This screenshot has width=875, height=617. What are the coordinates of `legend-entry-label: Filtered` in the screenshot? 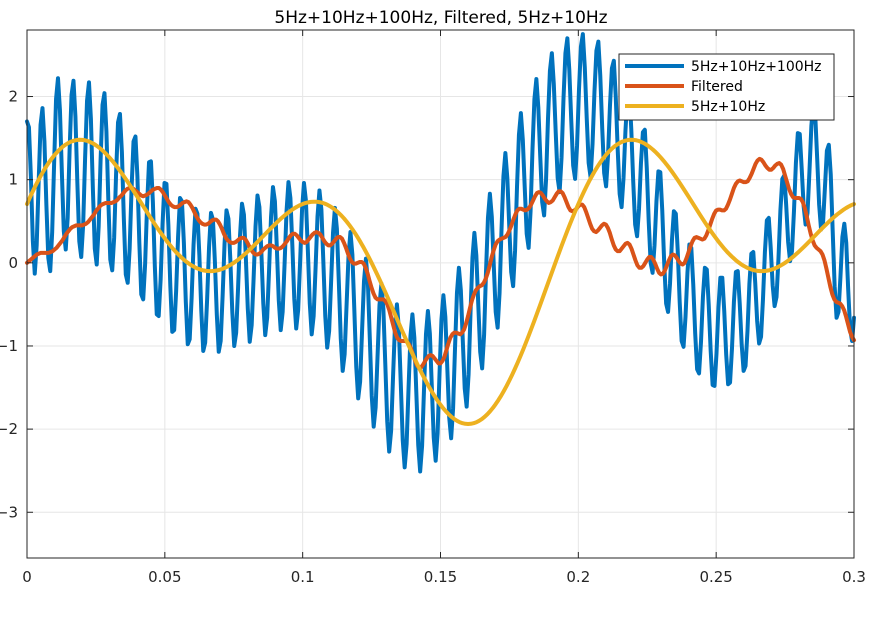 It's located at (717, 87).